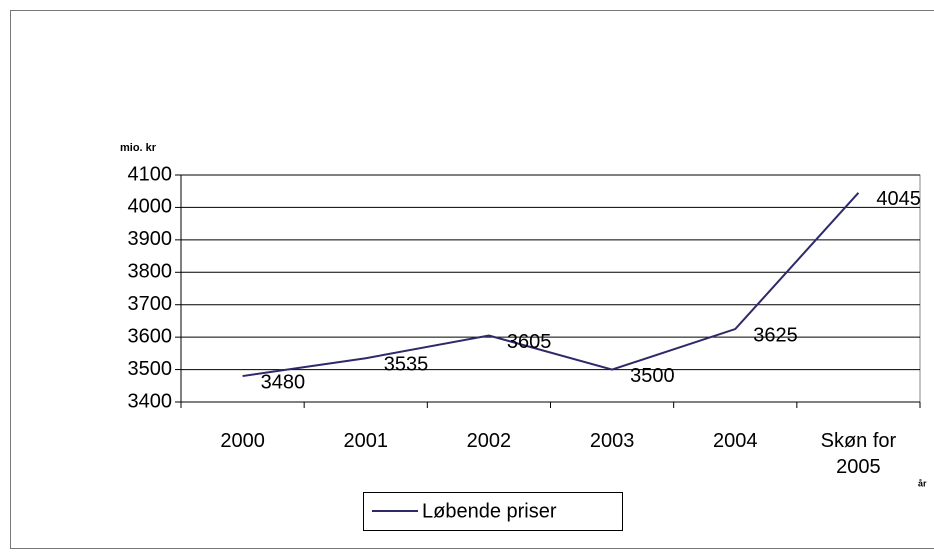 Image resolution: width=934 pixels, height=560 pixels. I want to click on x-tick-label: Skøn for 2005, so click(858, 454).